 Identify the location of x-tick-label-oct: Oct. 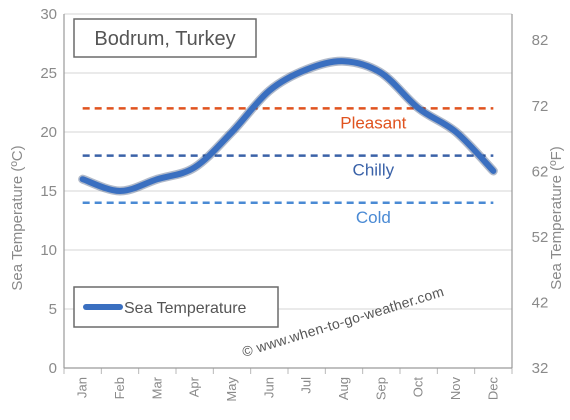
(418, 387).